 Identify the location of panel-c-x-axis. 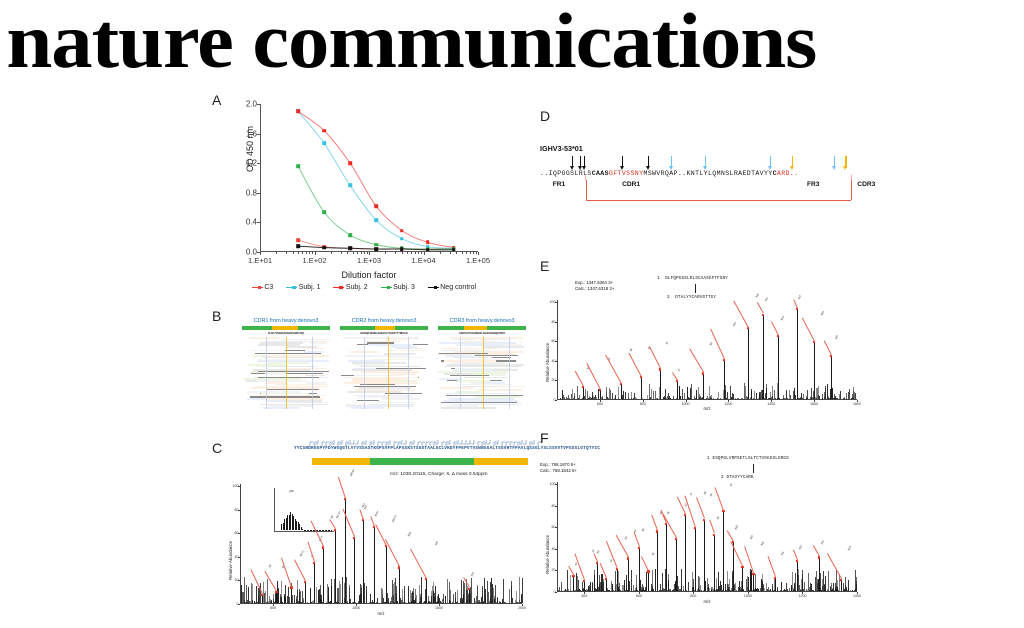
(381, 603).